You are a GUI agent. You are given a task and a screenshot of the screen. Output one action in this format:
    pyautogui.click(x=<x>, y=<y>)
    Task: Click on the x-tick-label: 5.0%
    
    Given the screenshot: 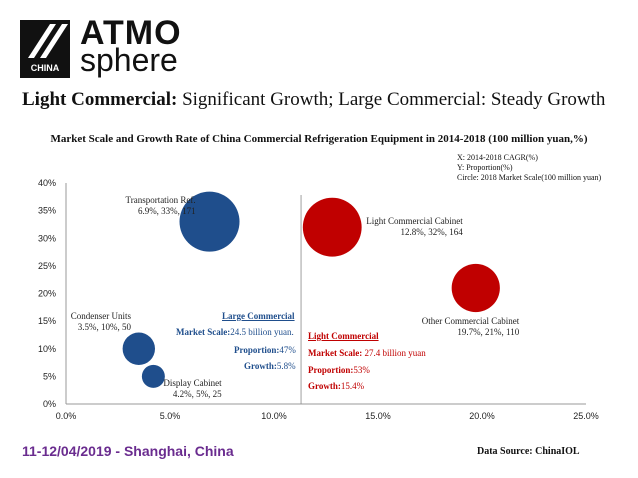 What is the action you would take?
    pyautogui.click(x=170, y=416)
    